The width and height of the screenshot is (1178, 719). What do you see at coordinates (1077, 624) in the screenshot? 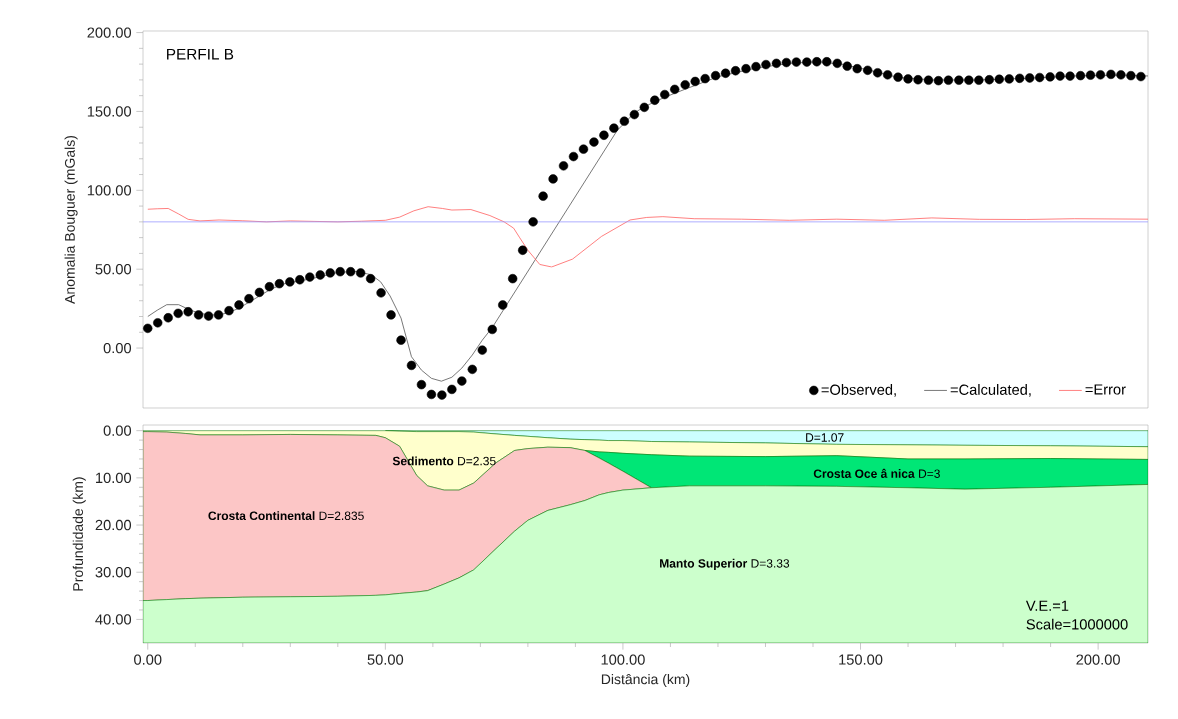
I see `annotation: Scale=1000000` at bounding box center [1077, 624].